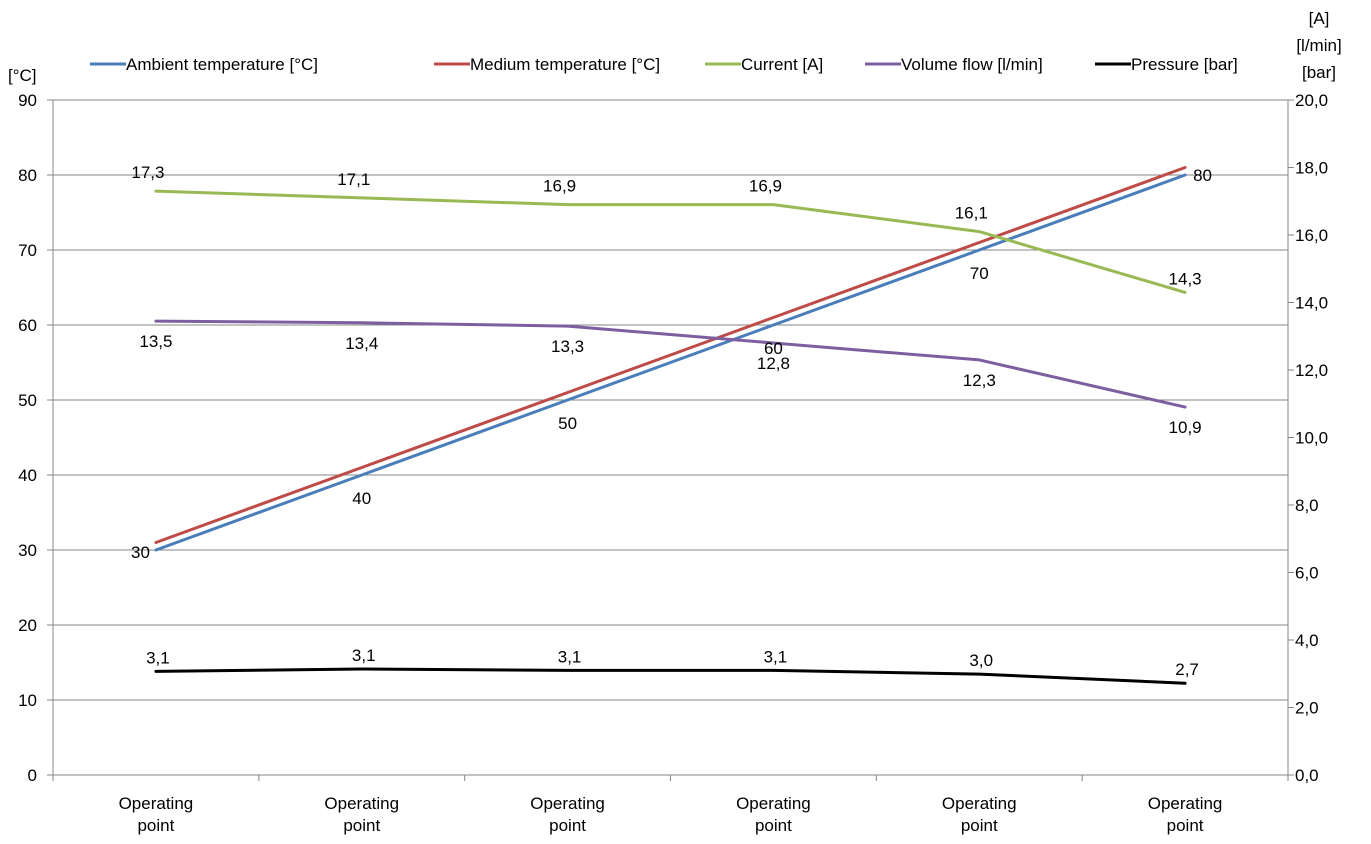 Image resolution: width=1371 pixels, height=844 pixels. Describe the element at coordinates (27, 325) in the screenshot. I see `left-tick-label: 60` at that location.